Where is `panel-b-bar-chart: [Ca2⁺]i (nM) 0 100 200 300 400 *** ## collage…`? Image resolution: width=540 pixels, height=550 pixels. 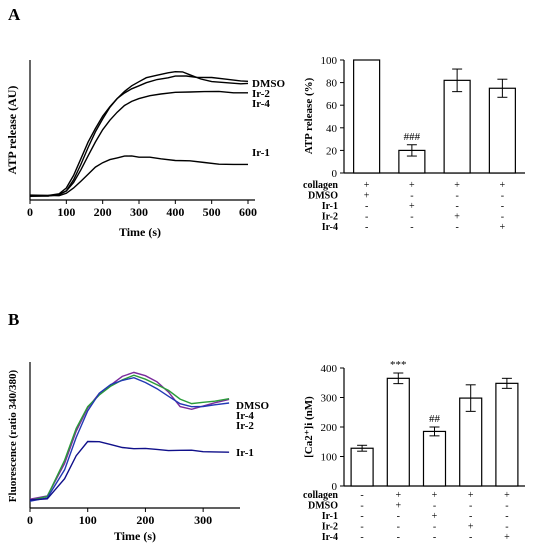
panel-b-bar-chart: [Ca2⁺]i (nM) 0 100 200 300 400 *** ## collage… is located at coordinates (414, 451).